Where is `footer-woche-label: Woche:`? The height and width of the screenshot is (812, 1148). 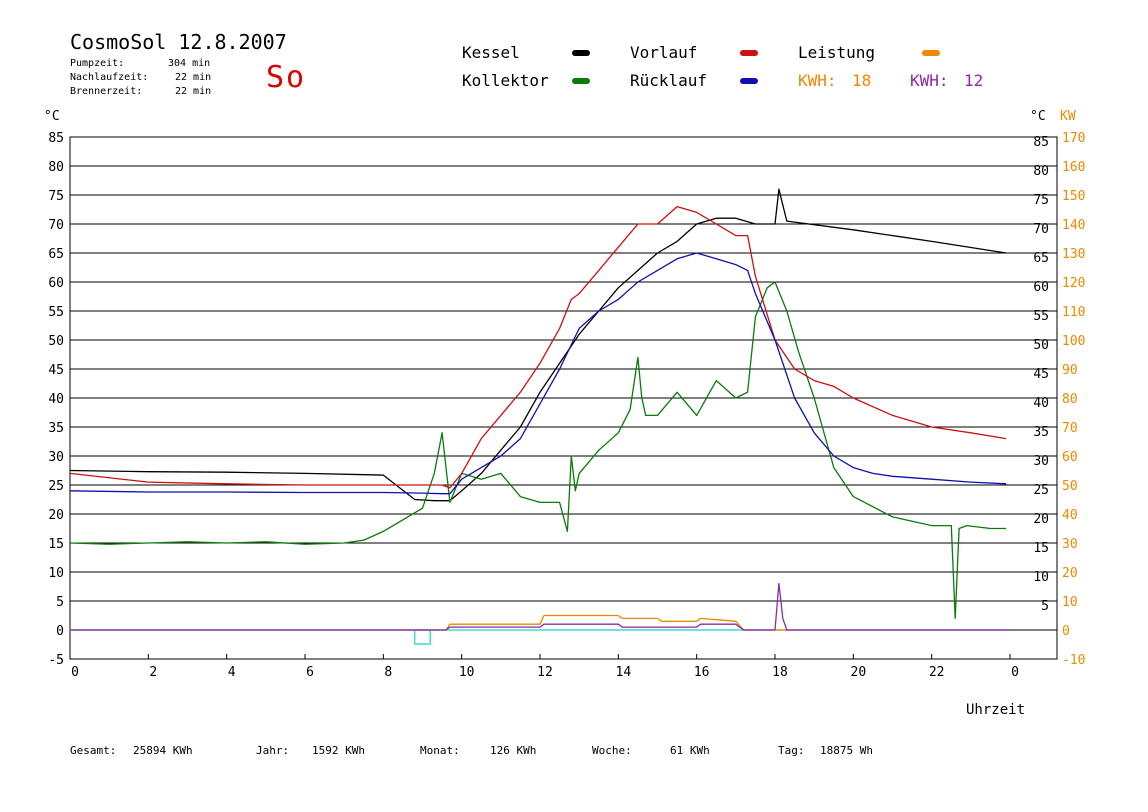 footer-woche-label: Woche: is located at coordinates (612, 750).